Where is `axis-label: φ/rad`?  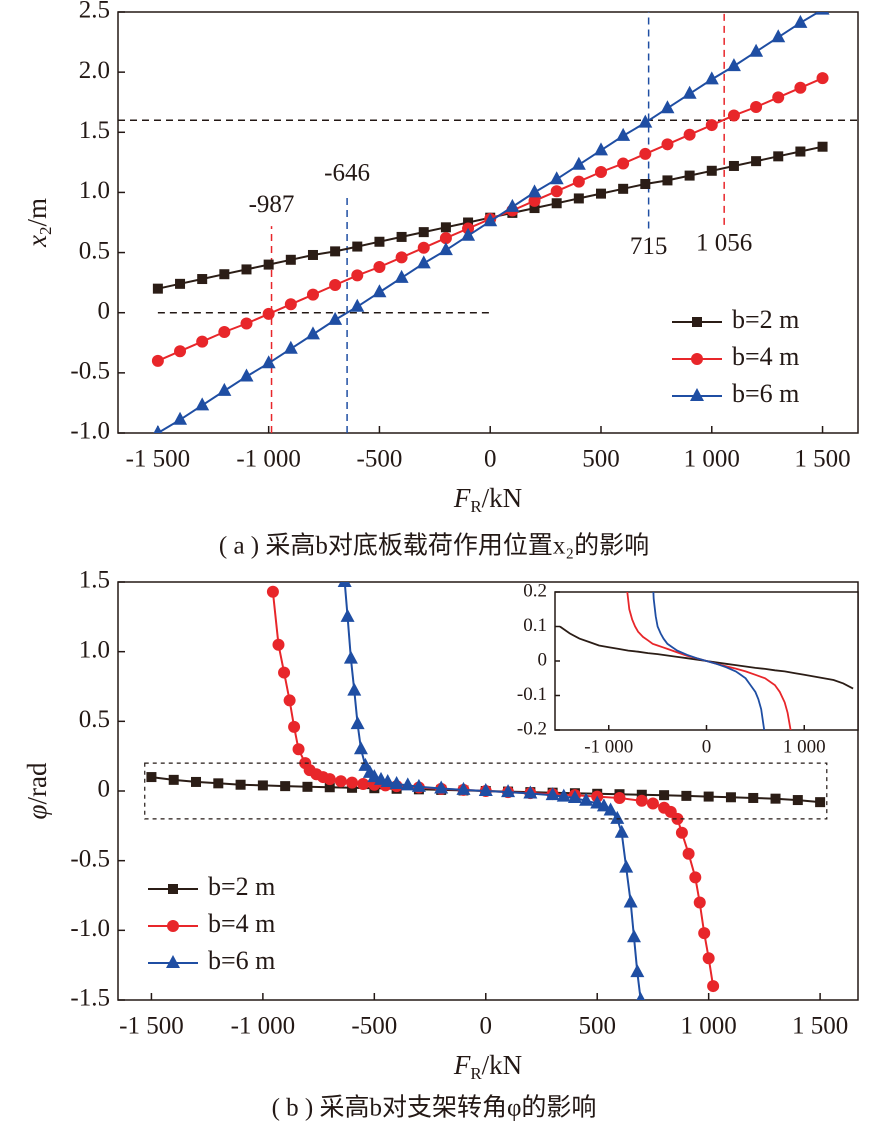
axis-label: φ/rad is located at coordinates (37, 790).